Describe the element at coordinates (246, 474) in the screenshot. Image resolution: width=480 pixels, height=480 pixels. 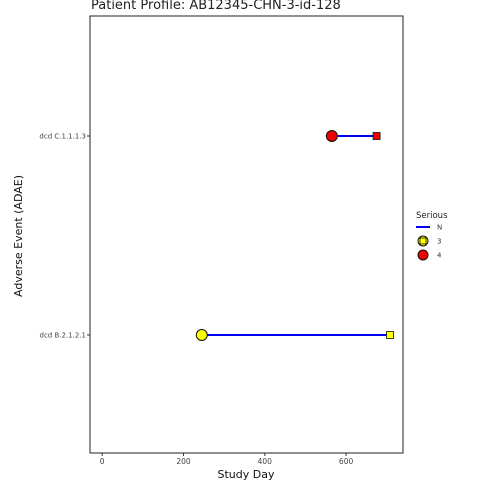
I see `x-axis-title: Study Day` at that location.